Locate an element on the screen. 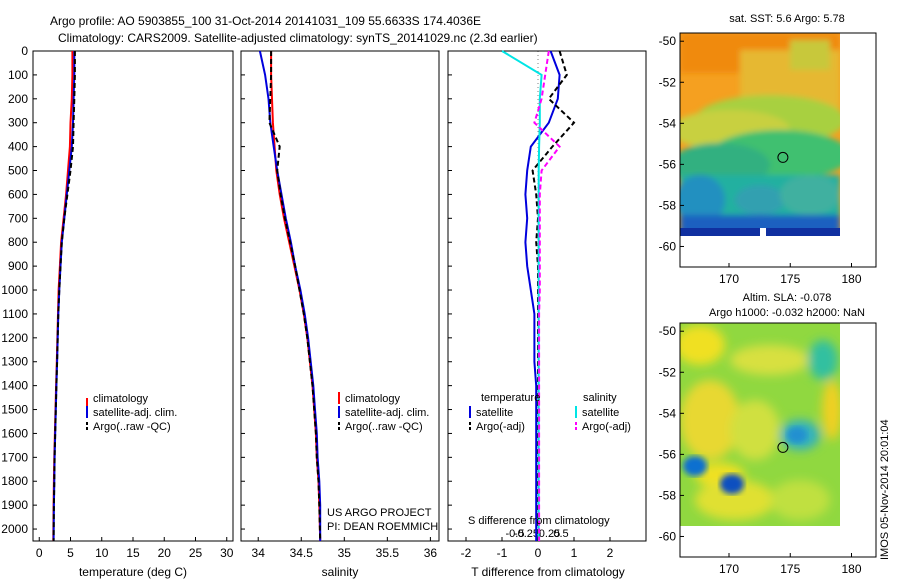 The width and height of the screenshot is (900, 585). x-tick-label: 1 is located at coordinates (574, 553).